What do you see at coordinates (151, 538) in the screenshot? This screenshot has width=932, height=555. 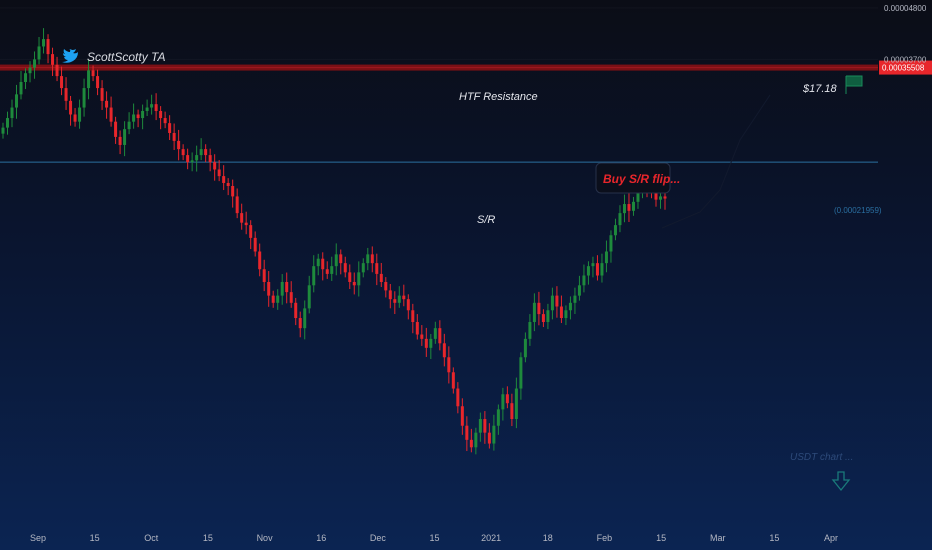 I see `x-tick-label: Oct` at bounding box center [151, 538].